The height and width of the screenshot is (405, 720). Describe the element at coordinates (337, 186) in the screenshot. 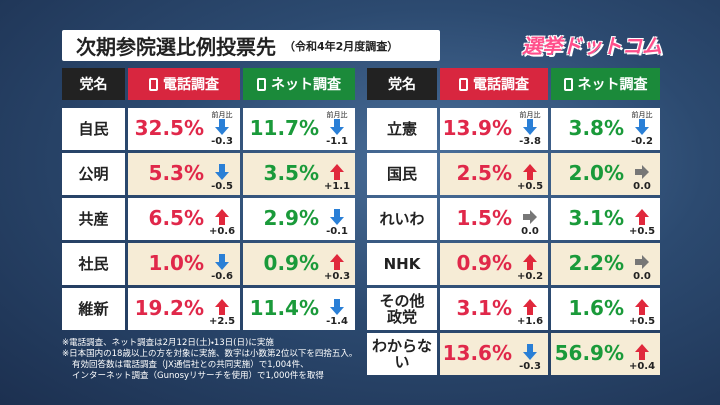

I see `change-value: +1.1` at that location.